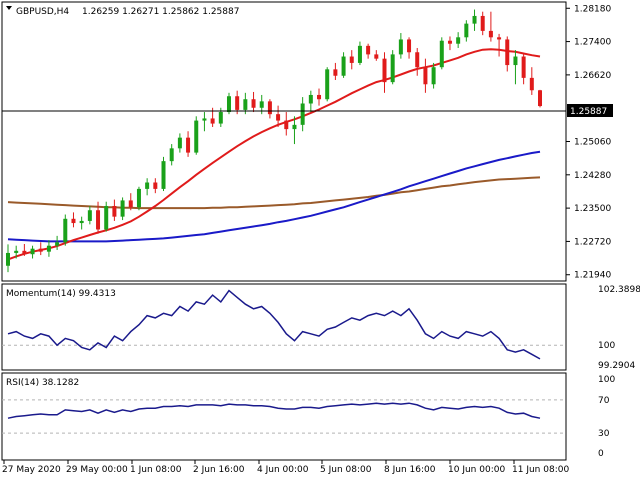 This screenshot has width=640, height=480. What do you see at coordinates (31, 470) in the screenshot?
I see `time-tick-label: 27 May 2020` at bounding box center [31, 470].